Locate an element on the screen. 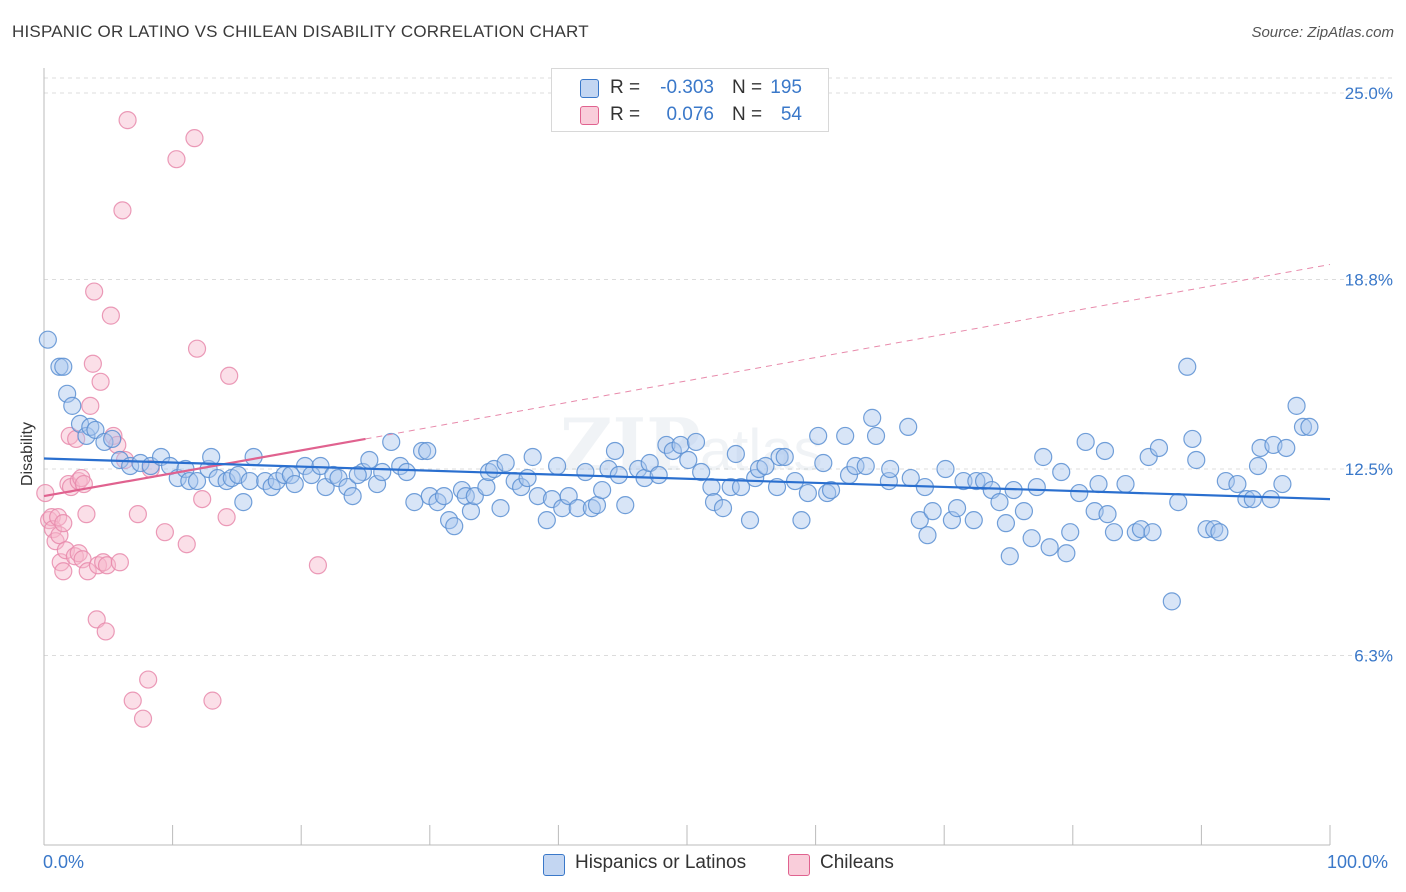 The width and height of the screenshot is (1406, 892). legend-r-value: -0.303 is located at coordinates (687, 87).